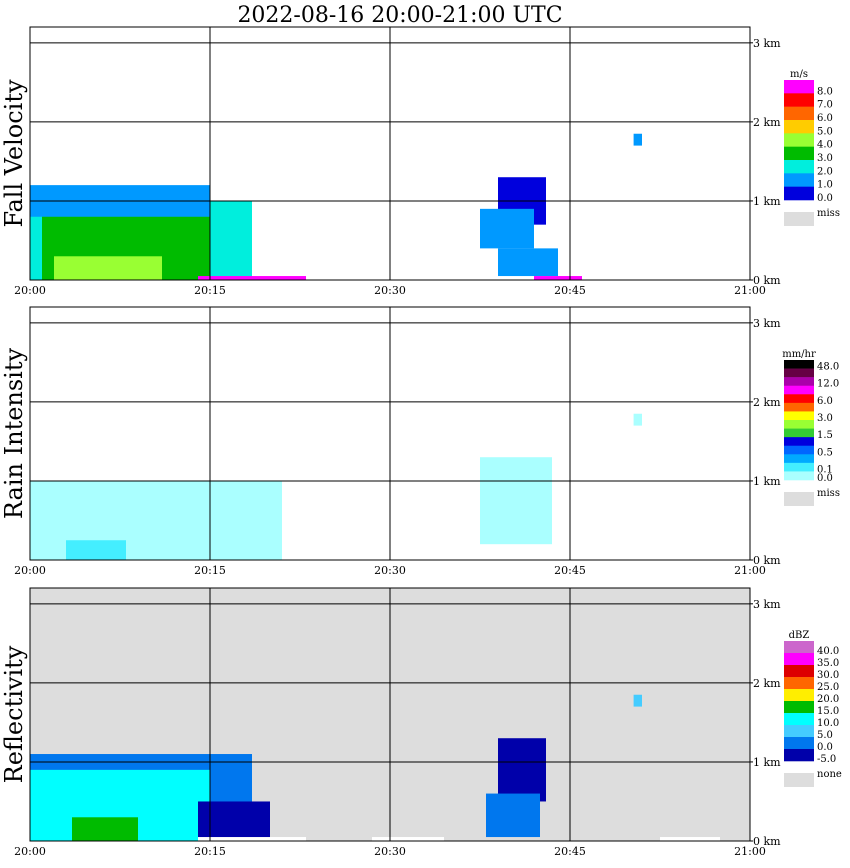 The height and width of the screenshot is (868, 850). I want to click on legend-label: 0.5, so click(825, 452).